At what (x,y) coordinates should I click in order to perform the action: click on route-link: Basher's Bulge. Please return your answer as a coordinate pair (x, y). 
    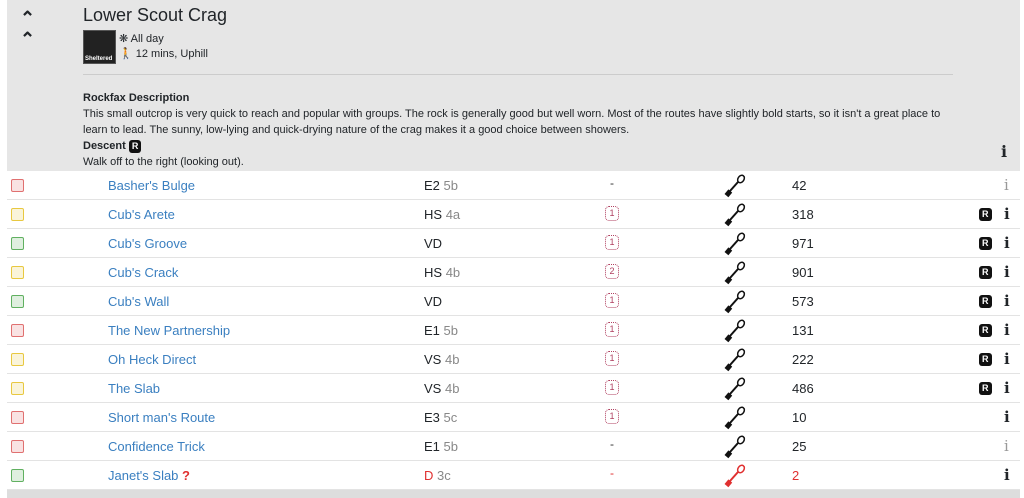
    Looking at the image, I should click on (152, 185).